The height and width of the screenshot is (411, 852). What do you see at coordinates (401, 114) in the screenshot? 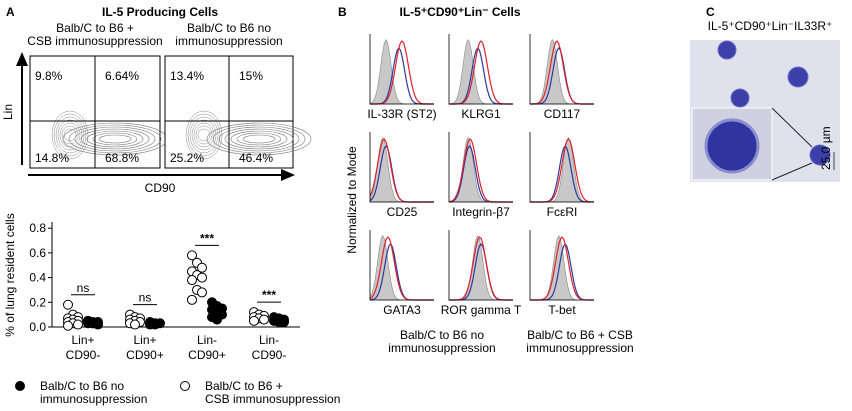
I see `marker-label: IL-33R (ST2)` at bounding box center [401, 114].